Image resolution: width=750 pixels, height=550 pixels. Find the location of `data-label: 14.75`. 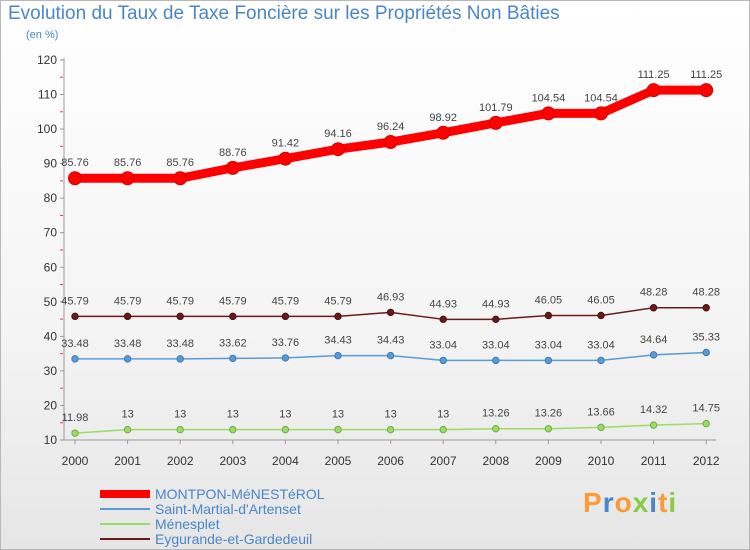

data-label: 14.75 is located at coordinates (706, 409).